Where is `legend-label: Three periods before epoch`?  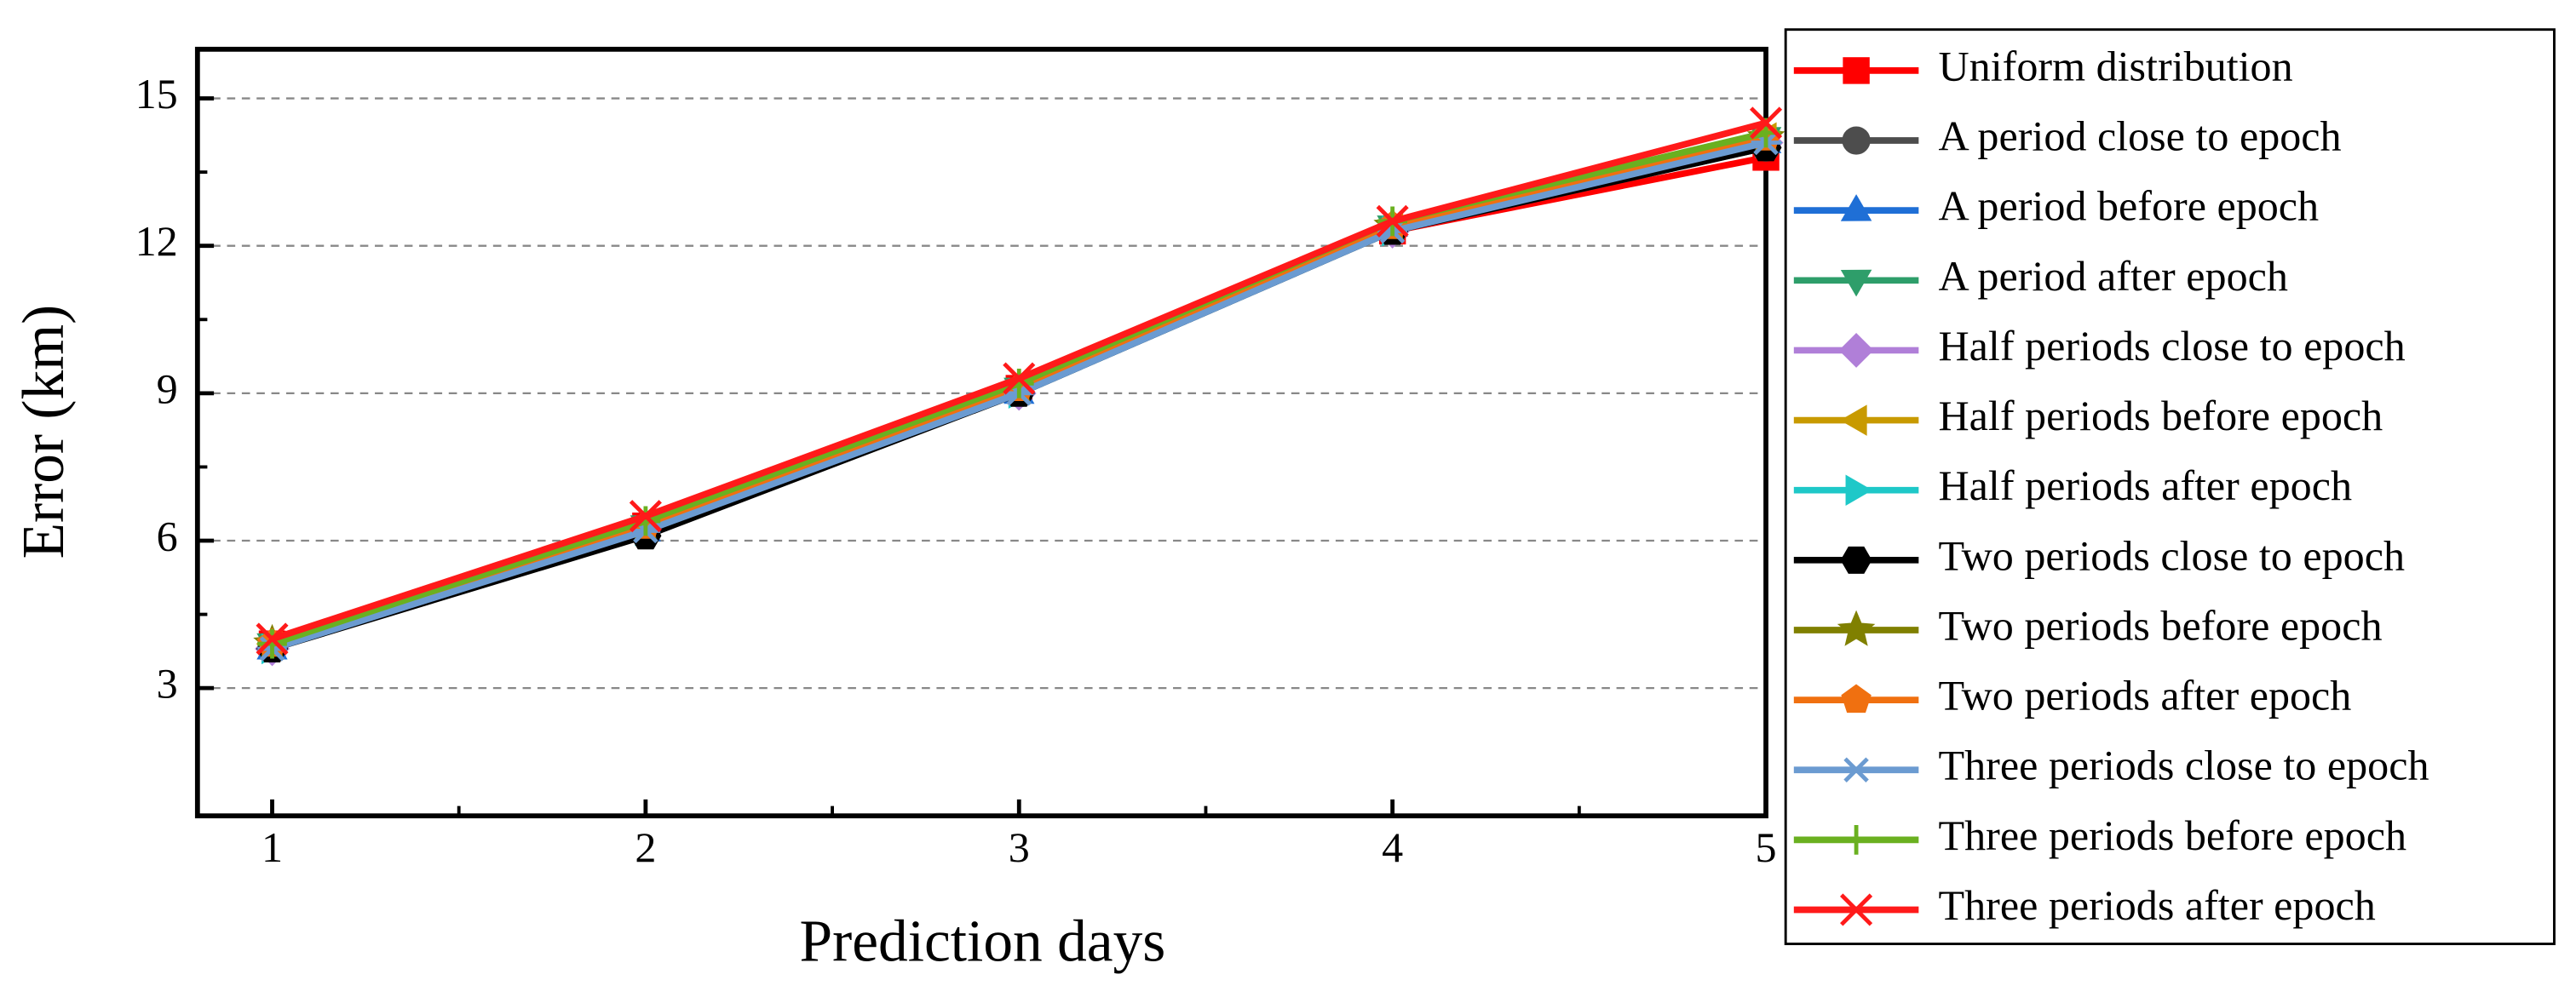 legend-label: Three periods before epoch is located at coordinates (2172, 835).